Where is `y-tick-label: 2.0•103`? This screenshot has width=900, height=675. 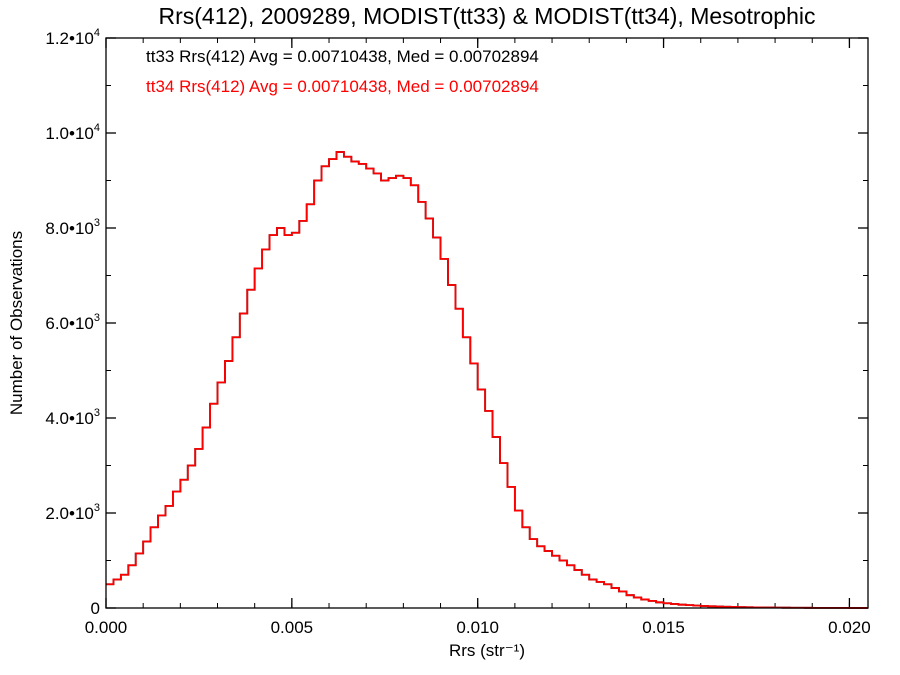 y-tick-label: 2.0•103 is located at coordinates (72, 512).